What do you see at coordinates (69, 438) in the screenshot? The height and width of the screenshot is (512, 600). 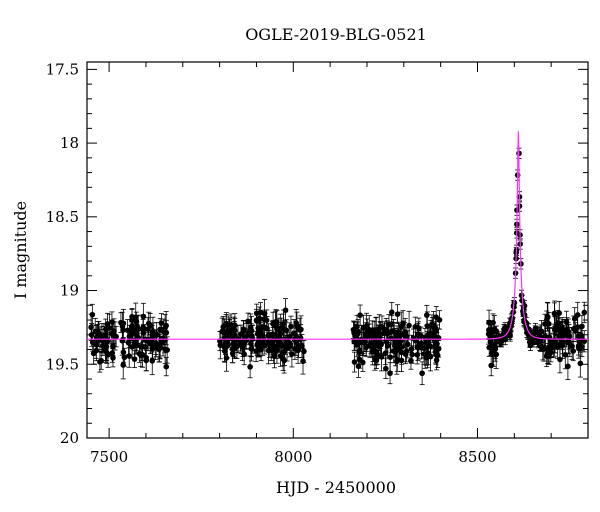 I see `y-tick-label: 20` at bounding box center [69, 438].